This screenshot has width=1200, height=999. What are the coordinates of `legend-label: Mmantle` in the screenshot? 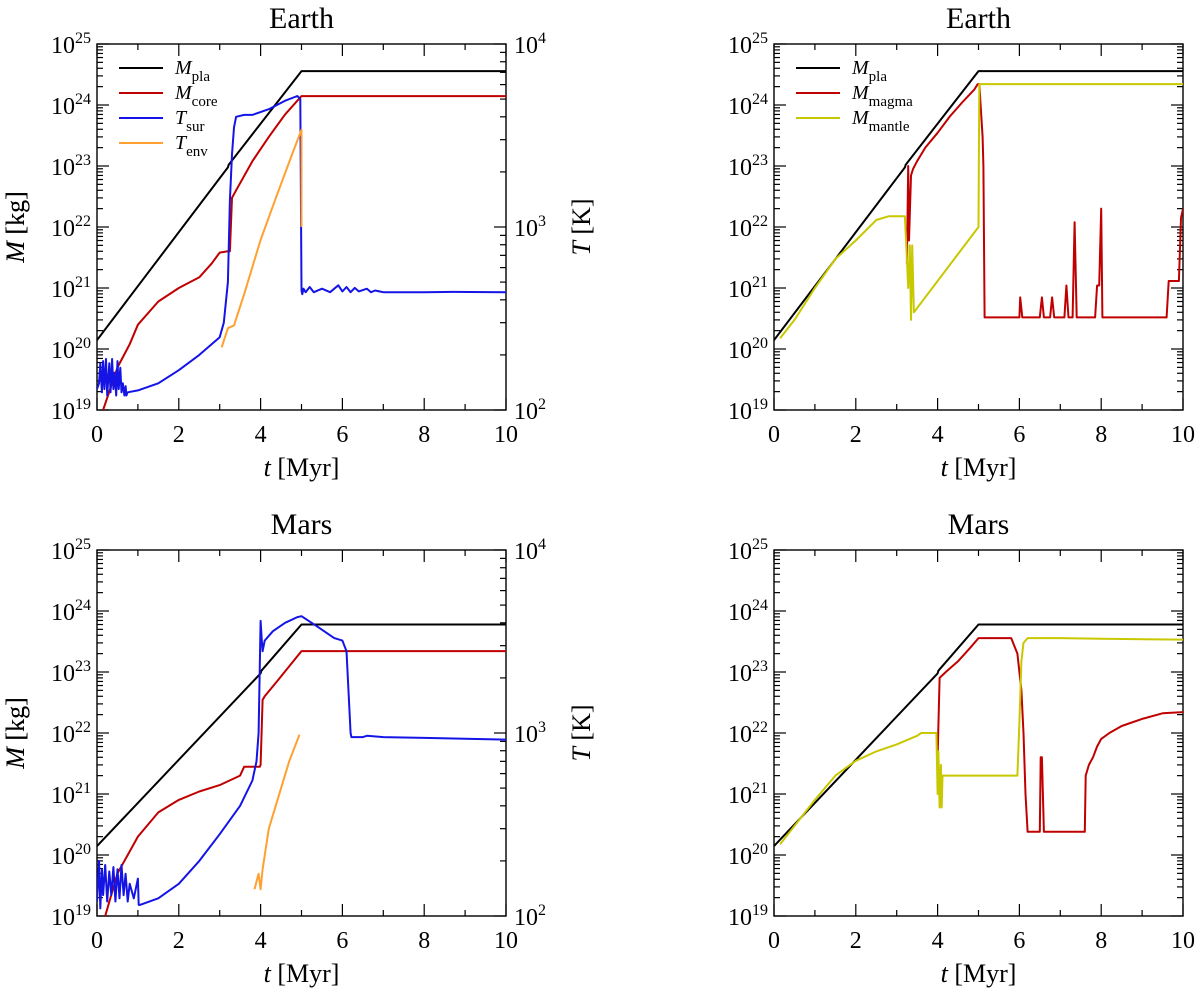 It's located at (880, 121).